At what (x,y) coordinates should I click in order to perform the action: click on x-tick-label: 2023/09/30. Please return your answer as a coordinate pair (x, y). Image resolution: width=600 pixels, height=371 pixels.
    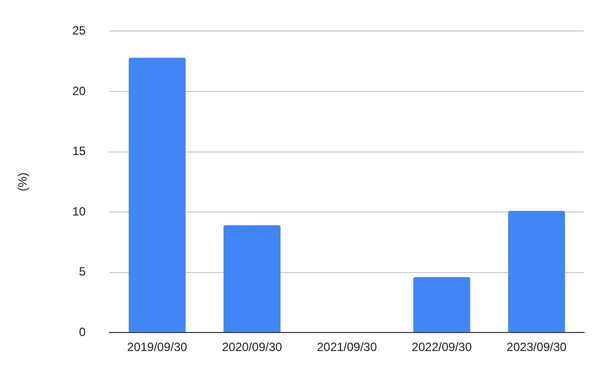
    Looking at the image, I should click on (536, 347).